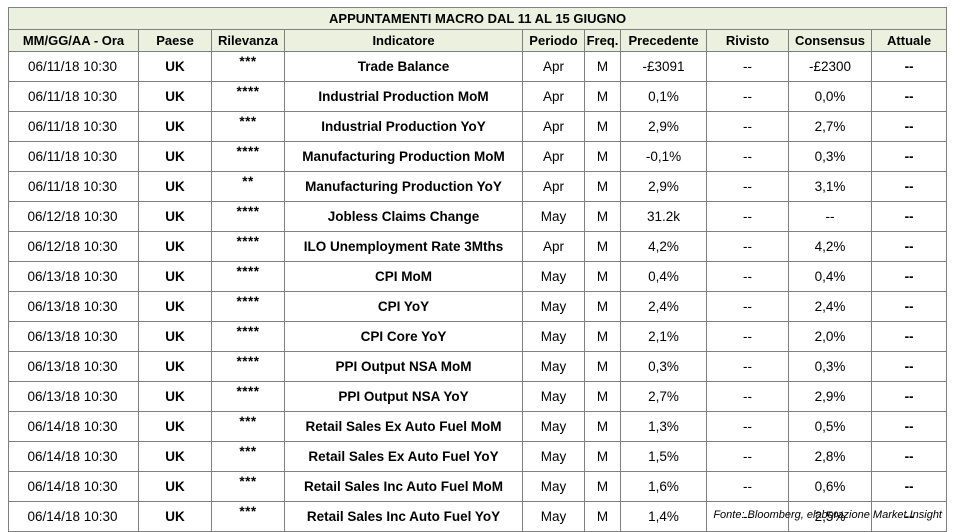  I want to click on col-header-consensus: Consensus, so click(830, 40).